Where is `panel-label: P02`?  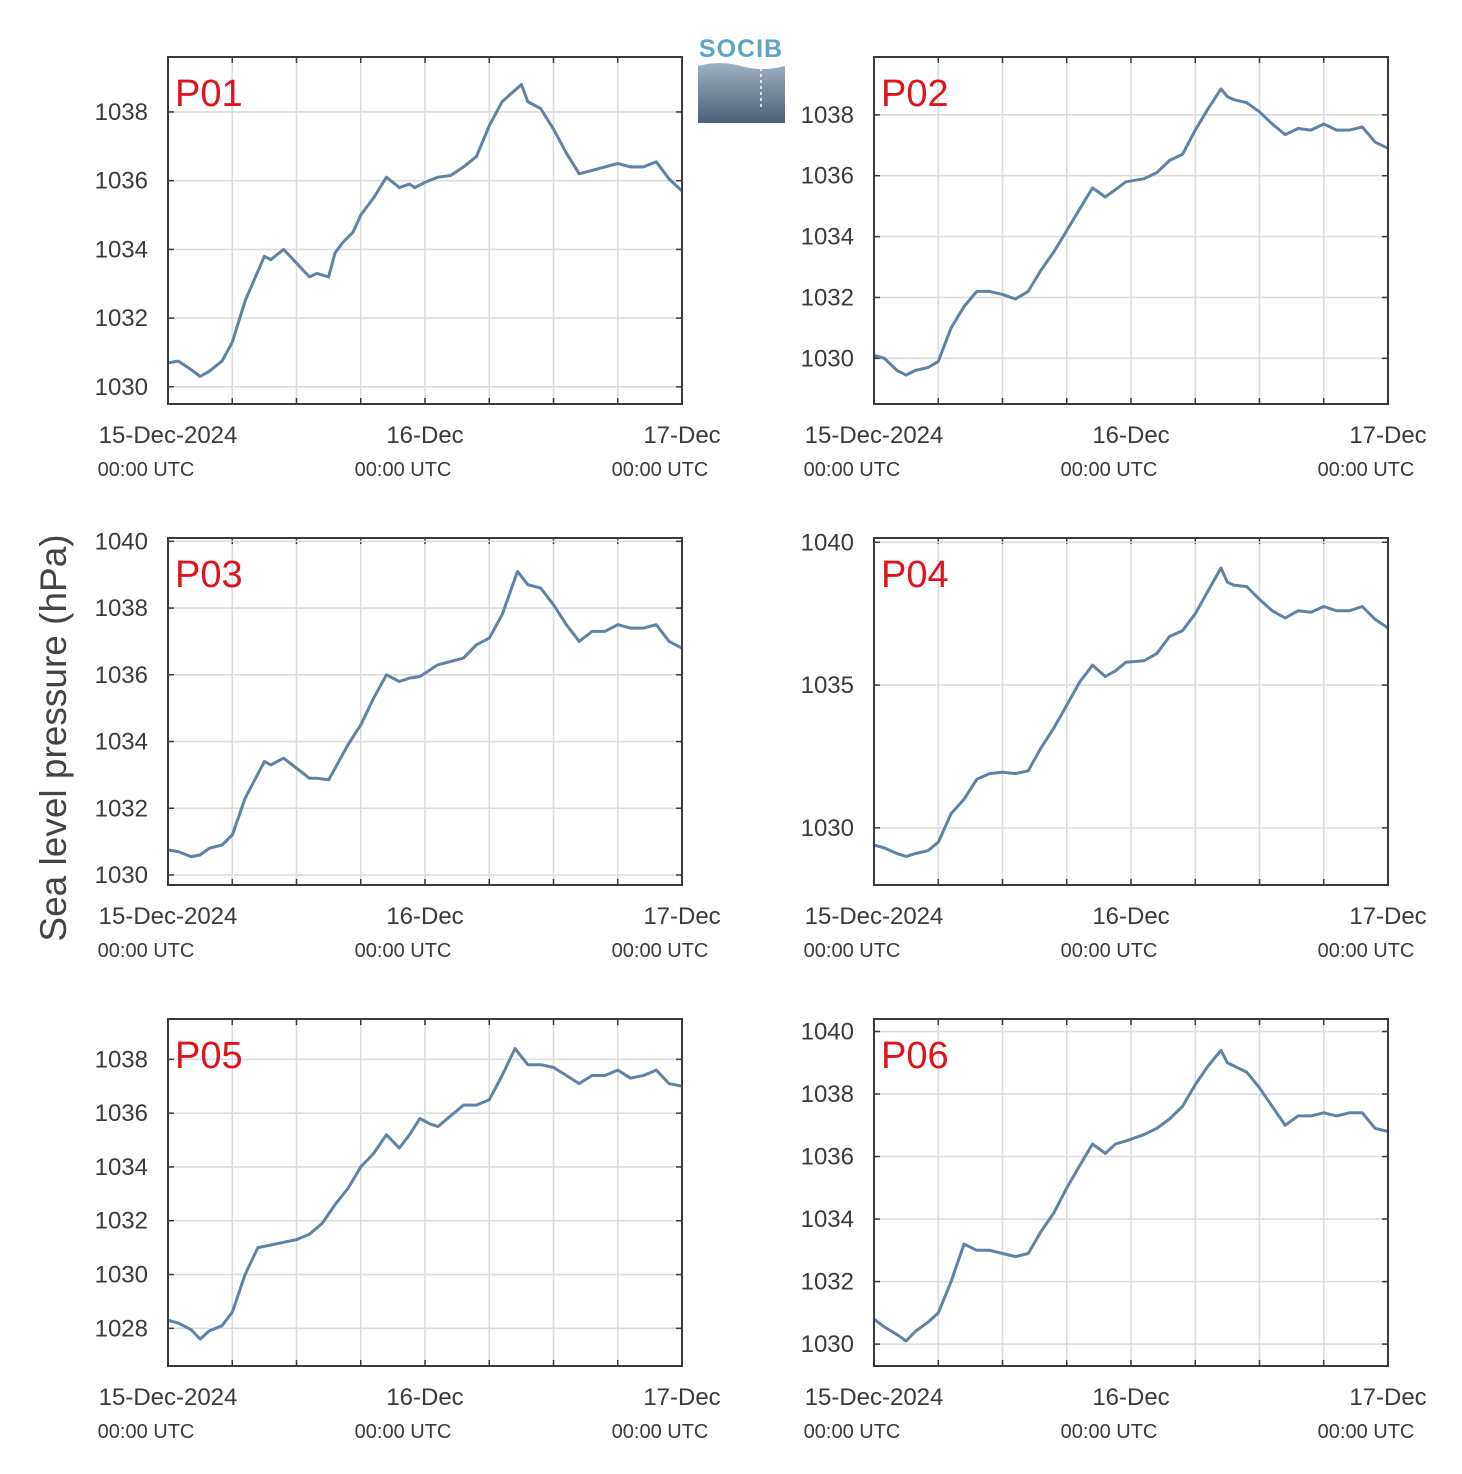
panel-label: P02 is located at coordinates (915, 94).